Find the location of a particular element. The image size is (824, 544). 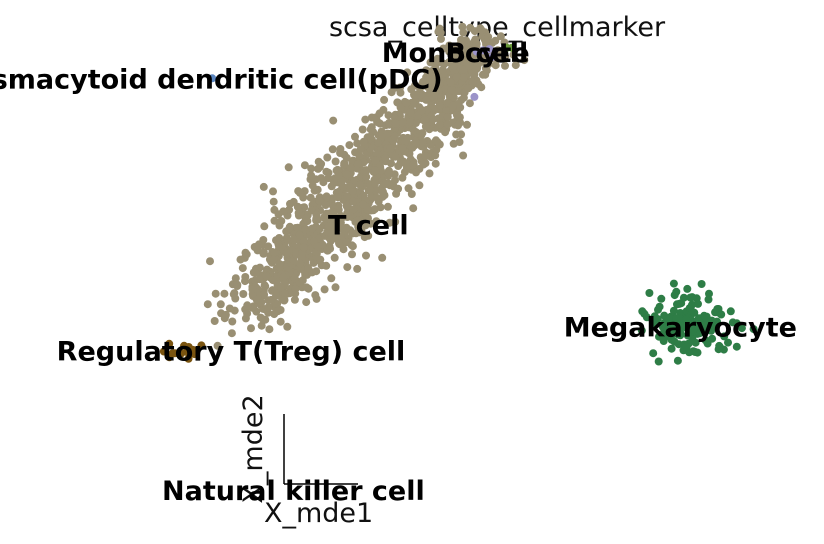

series-plasmacytoid-dendritic-cell-pdc is located at coordinates (212, 78).